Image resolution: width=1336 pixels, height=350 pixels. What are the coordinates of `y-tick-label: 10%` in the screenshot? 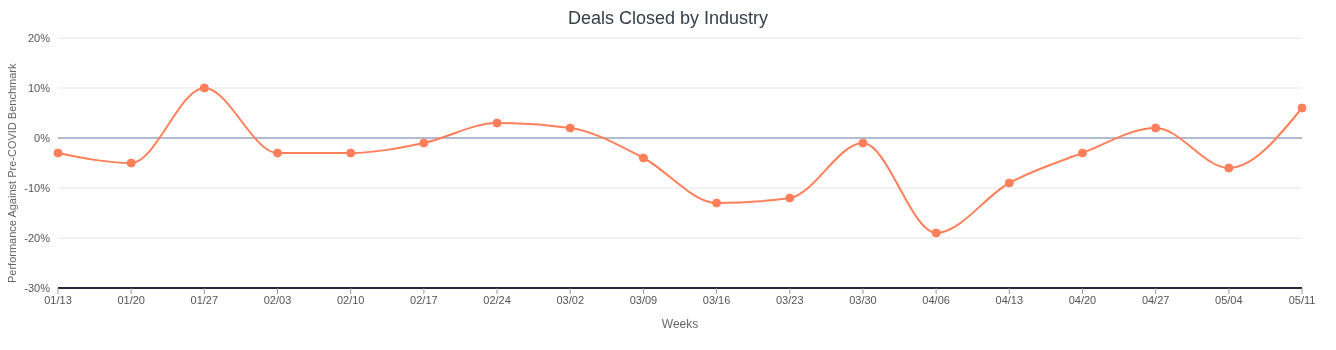 It's located at (39, 87).